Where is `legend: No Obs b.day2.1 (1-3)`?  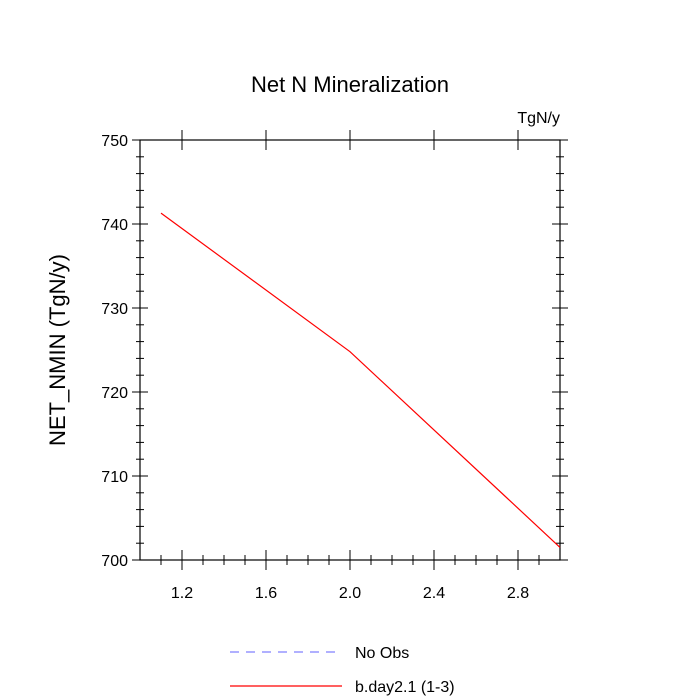 legend: No Obs b.day2.1 (1-3) is located at coordinates (342, 670).